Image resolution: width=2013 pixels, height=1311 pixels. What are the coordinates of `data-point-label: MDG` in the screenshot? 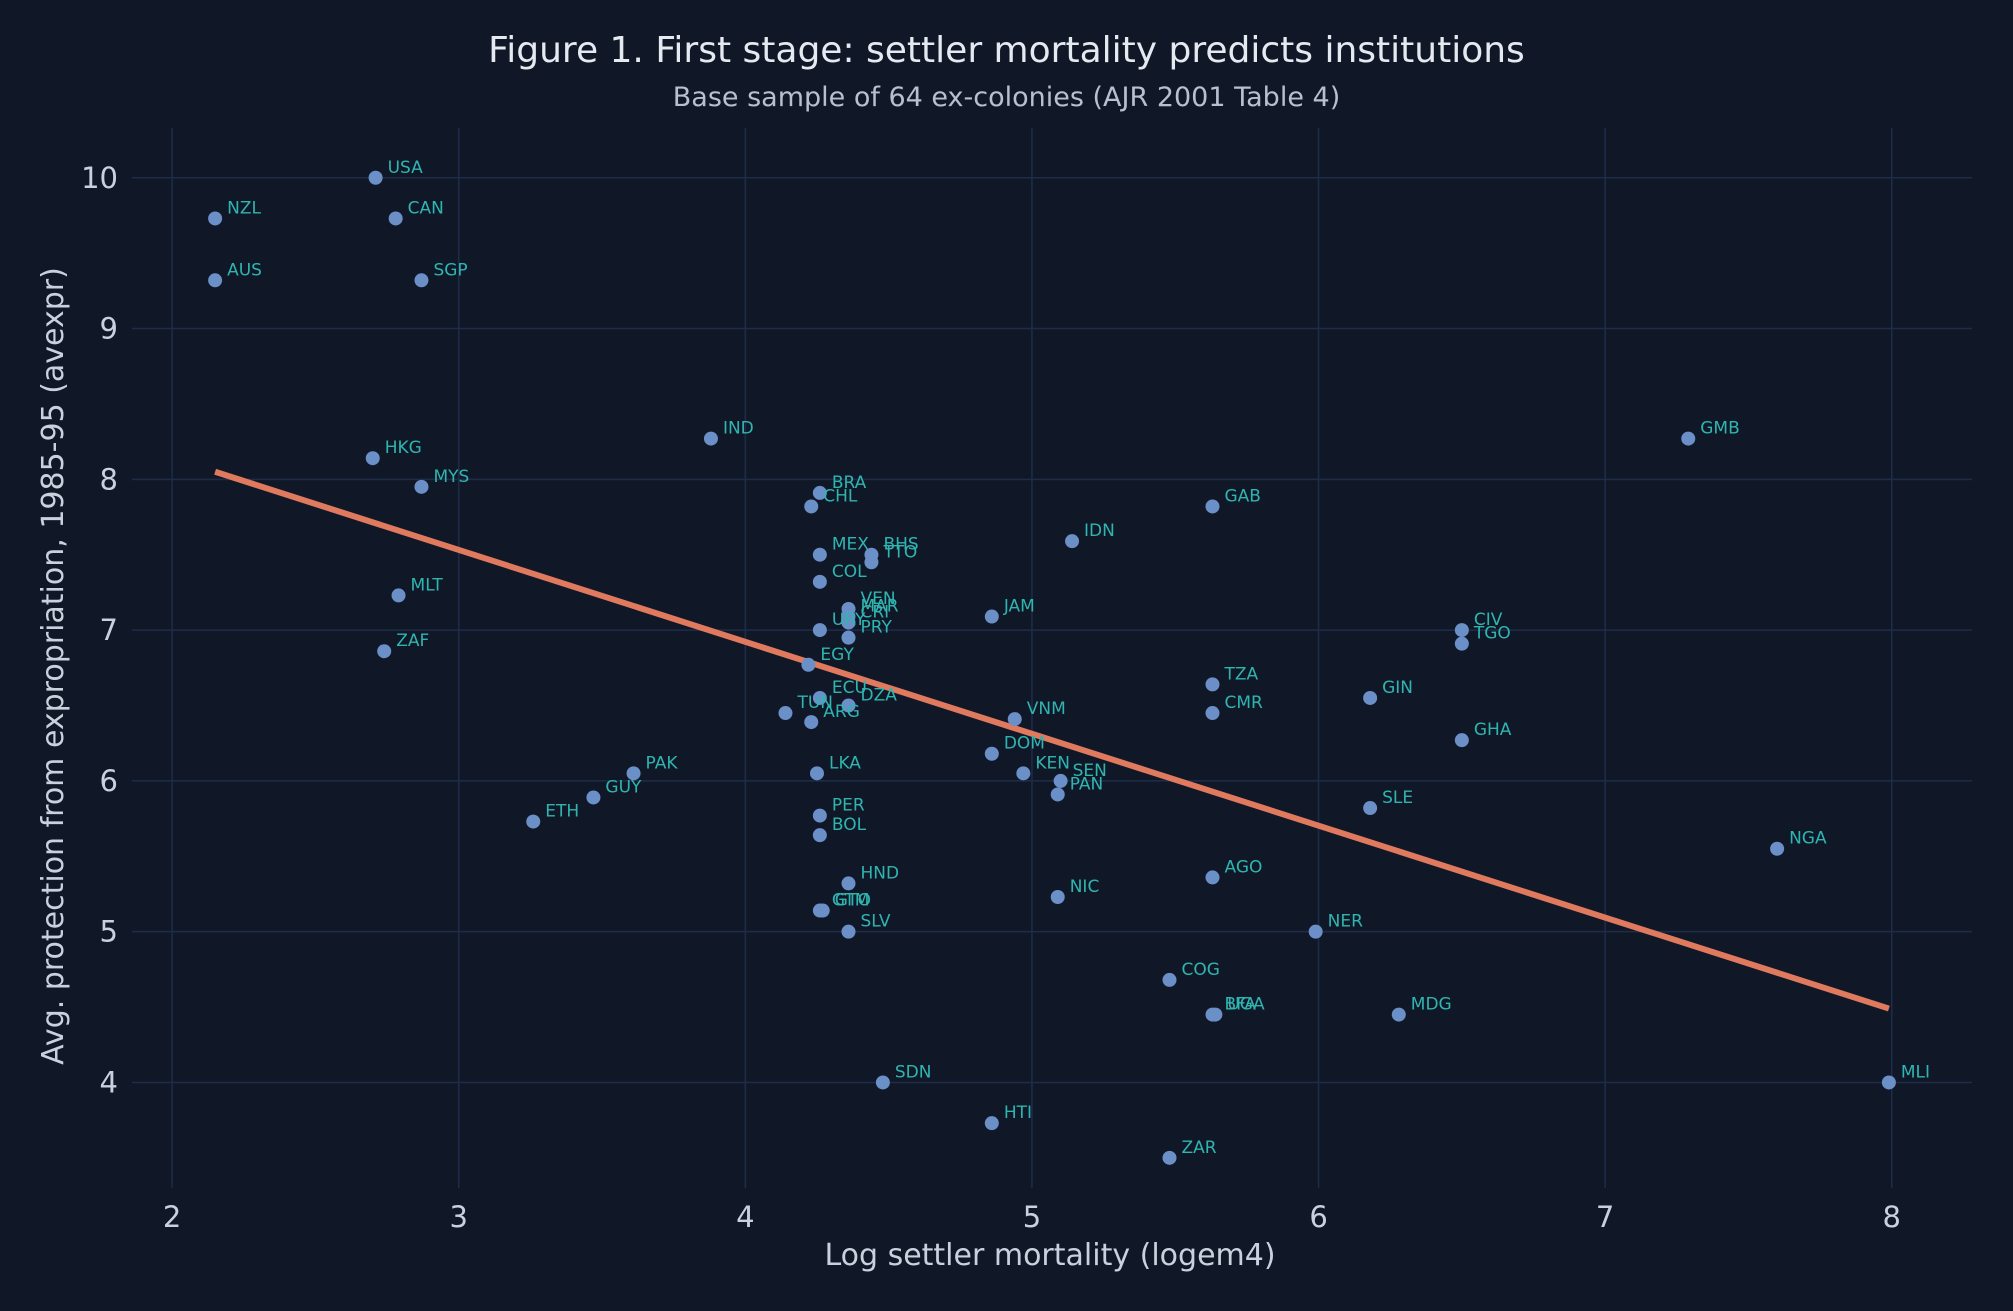 It's located at (1431, 1005).